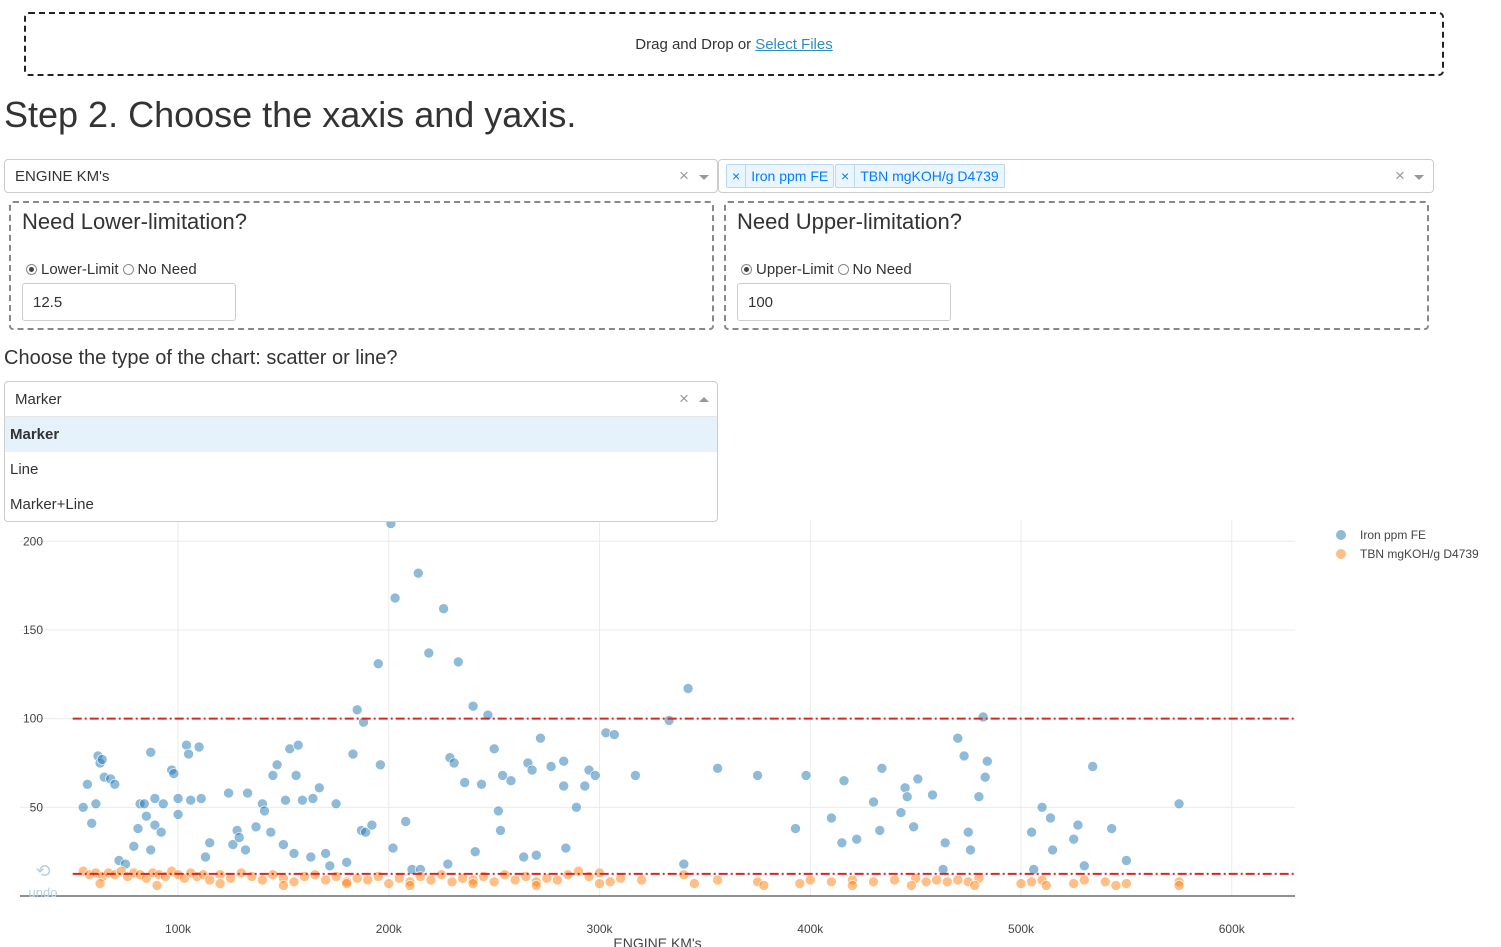 This screenshot has width=1501, height=947. Describe the element at coordinates (794, 44) in the screenshot. I see `select-files-link: Select Files` at that location.